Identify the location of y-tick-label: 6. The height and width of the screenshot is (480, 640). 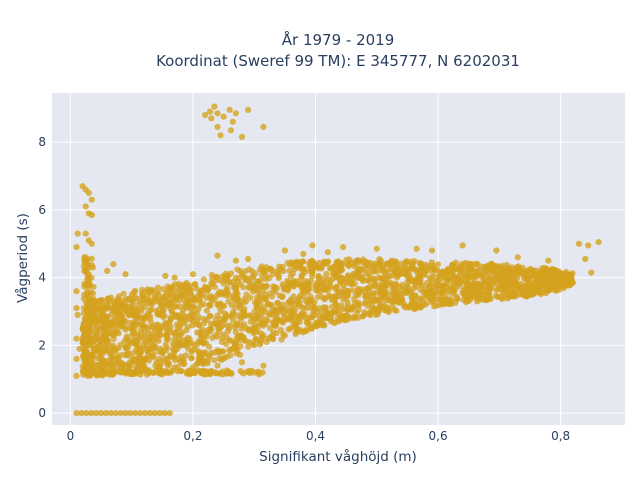
(42, 210).